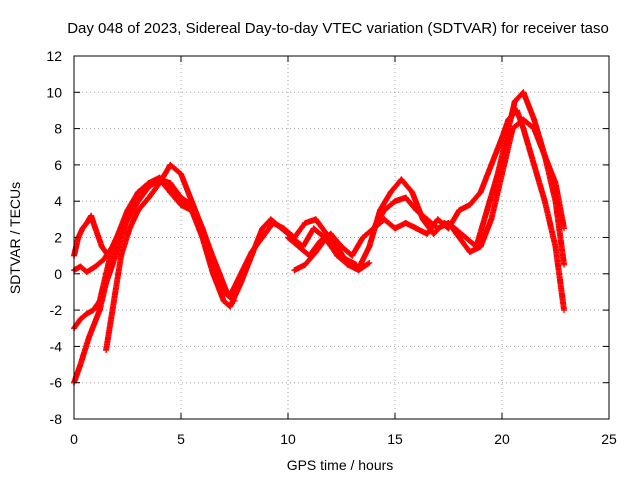 This screenshot has height=480, width=640. Describe the element at coordinates (58, 165) in the screenshot. I see `y-tick-label: 6` at that location.